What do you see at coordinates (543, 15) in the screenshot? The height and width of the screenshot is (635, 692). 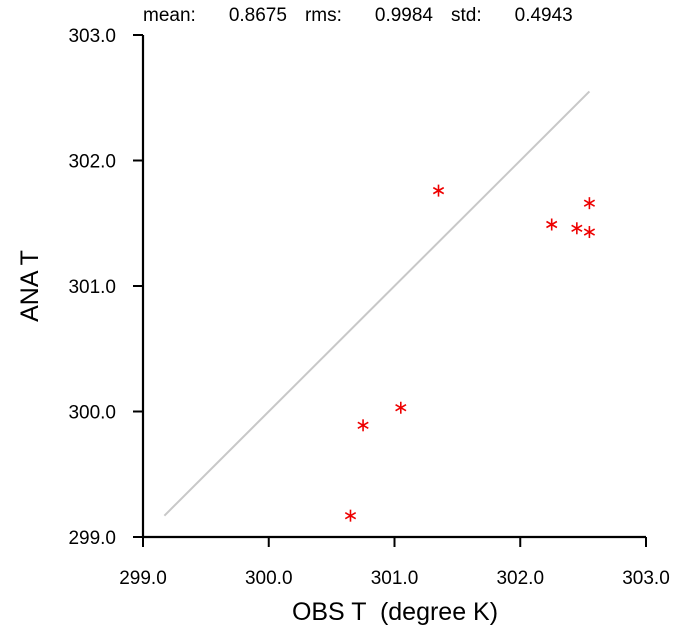 I see `std-value: 0.4943` at bounding box center [543, 15].